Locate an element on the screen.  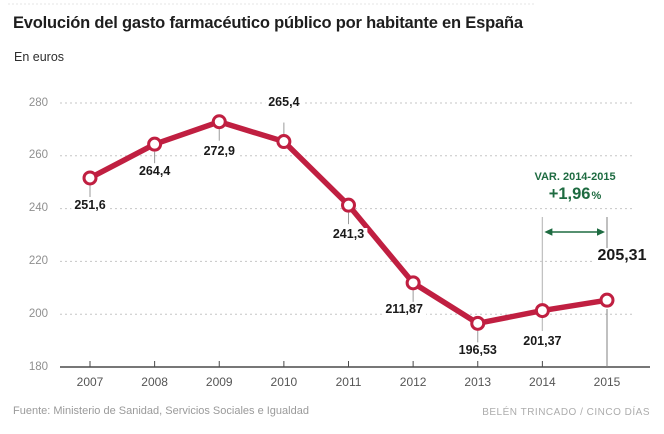
author-credit: BELÉN TRINCADO / CINCO DÍAS is located at coordinates (566, 412).